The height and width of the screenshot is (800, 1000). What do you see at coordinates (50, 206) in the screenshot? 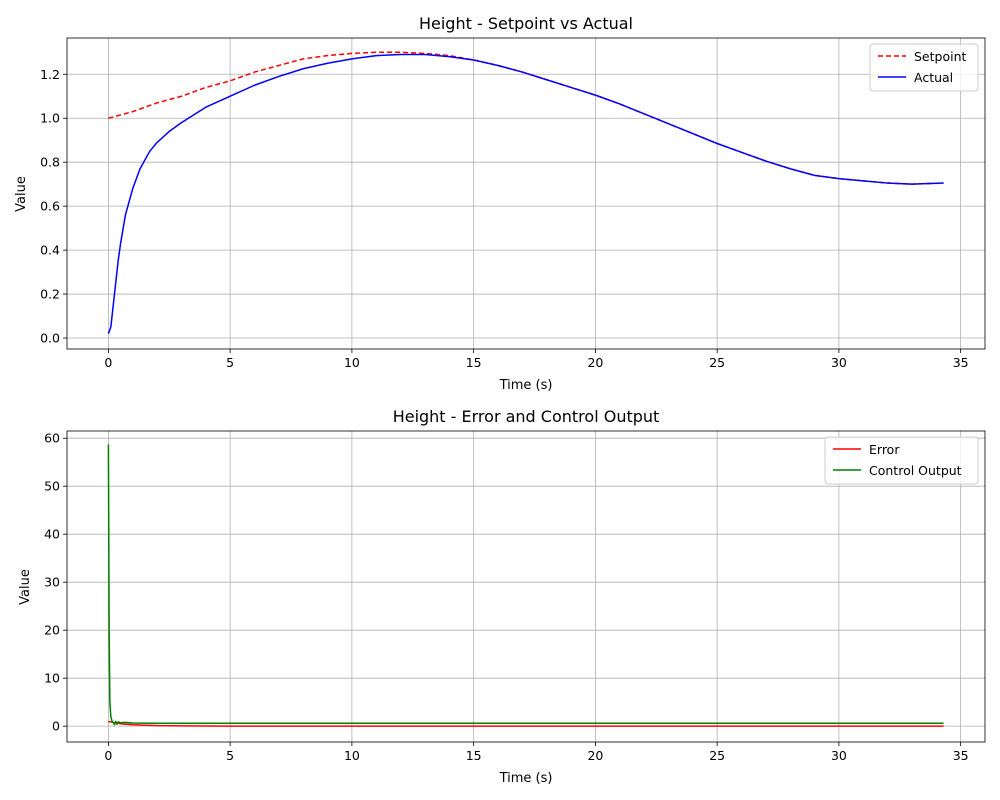
I see `y-tick-label: 0.6` at bounding box center [50, 206].